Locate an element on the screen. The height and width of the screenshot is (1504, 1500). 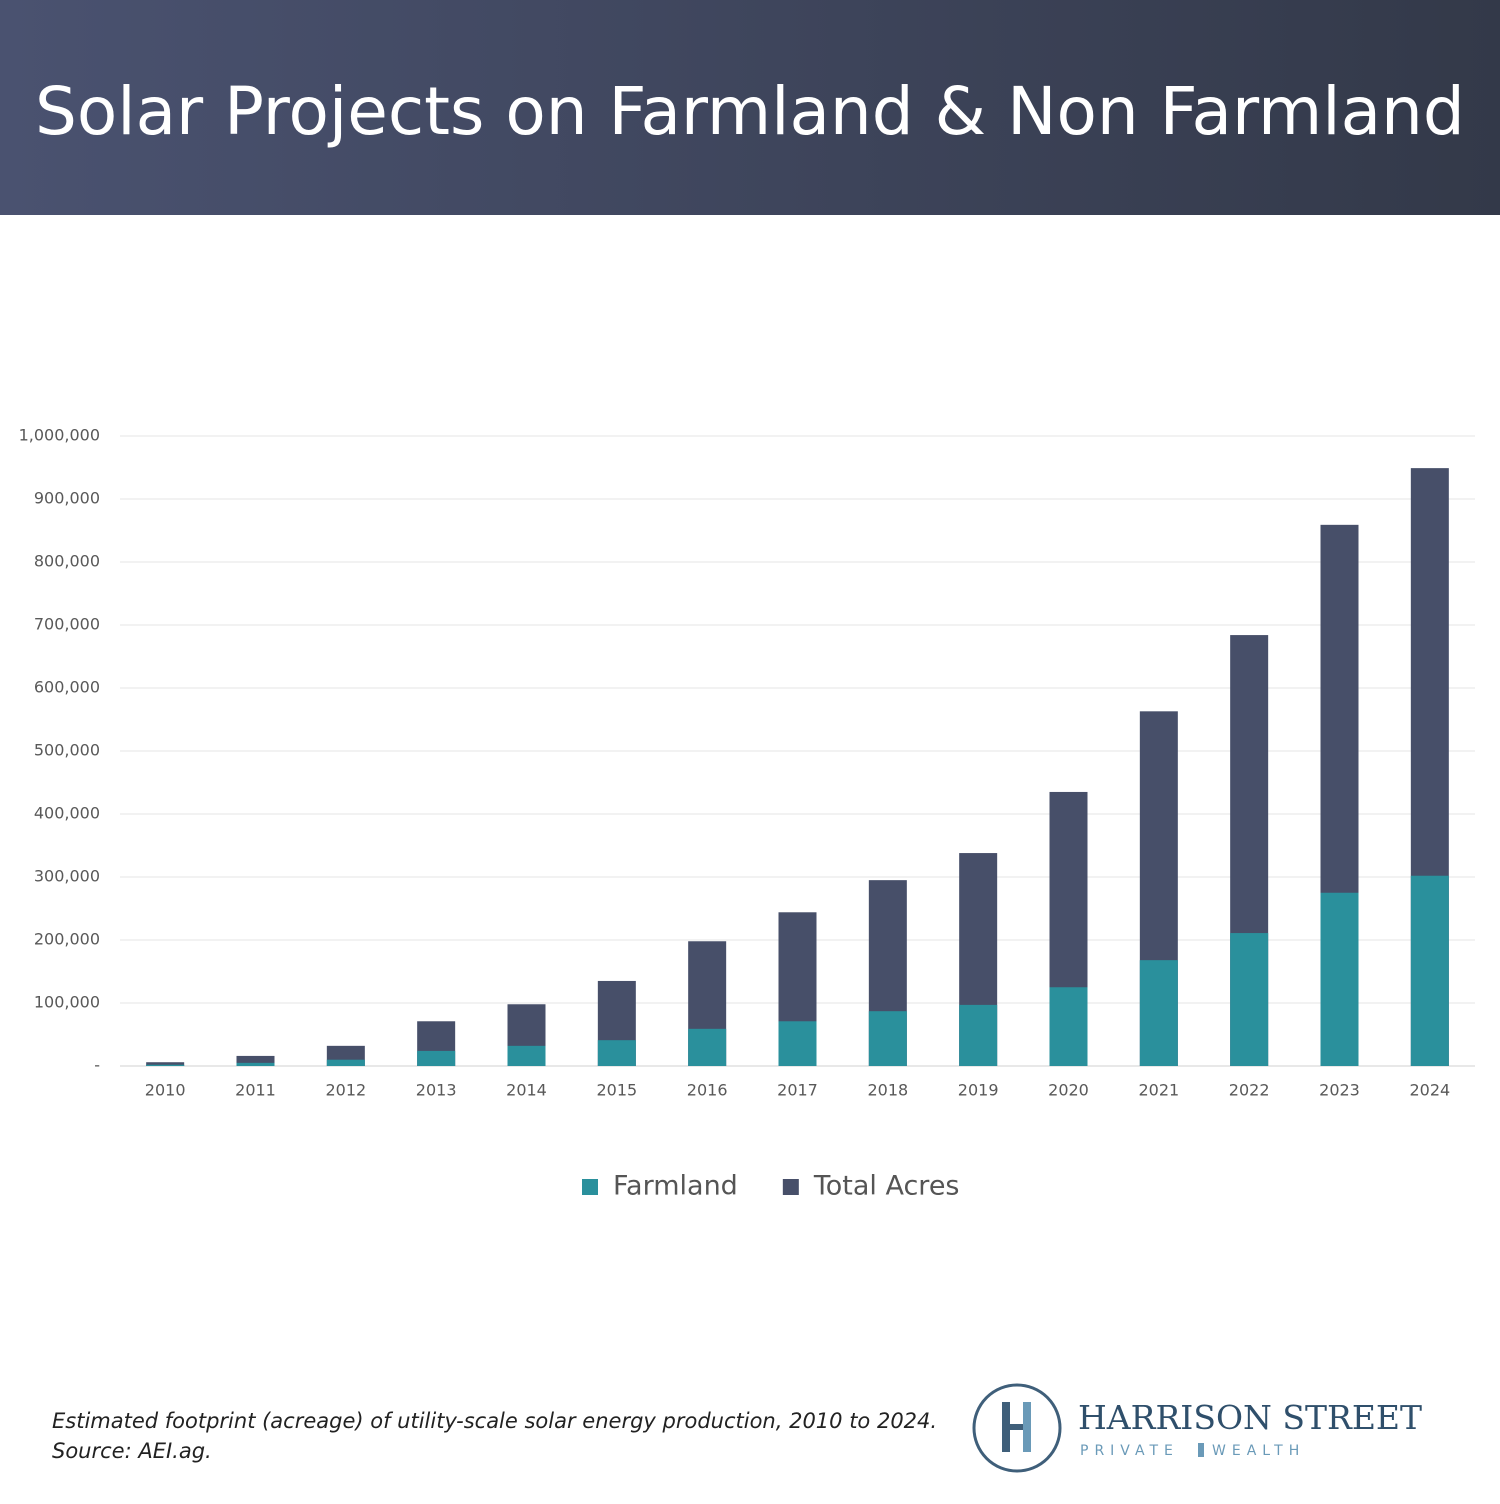
y-tick-label: 800,000 is located at coordinates (67, 561).